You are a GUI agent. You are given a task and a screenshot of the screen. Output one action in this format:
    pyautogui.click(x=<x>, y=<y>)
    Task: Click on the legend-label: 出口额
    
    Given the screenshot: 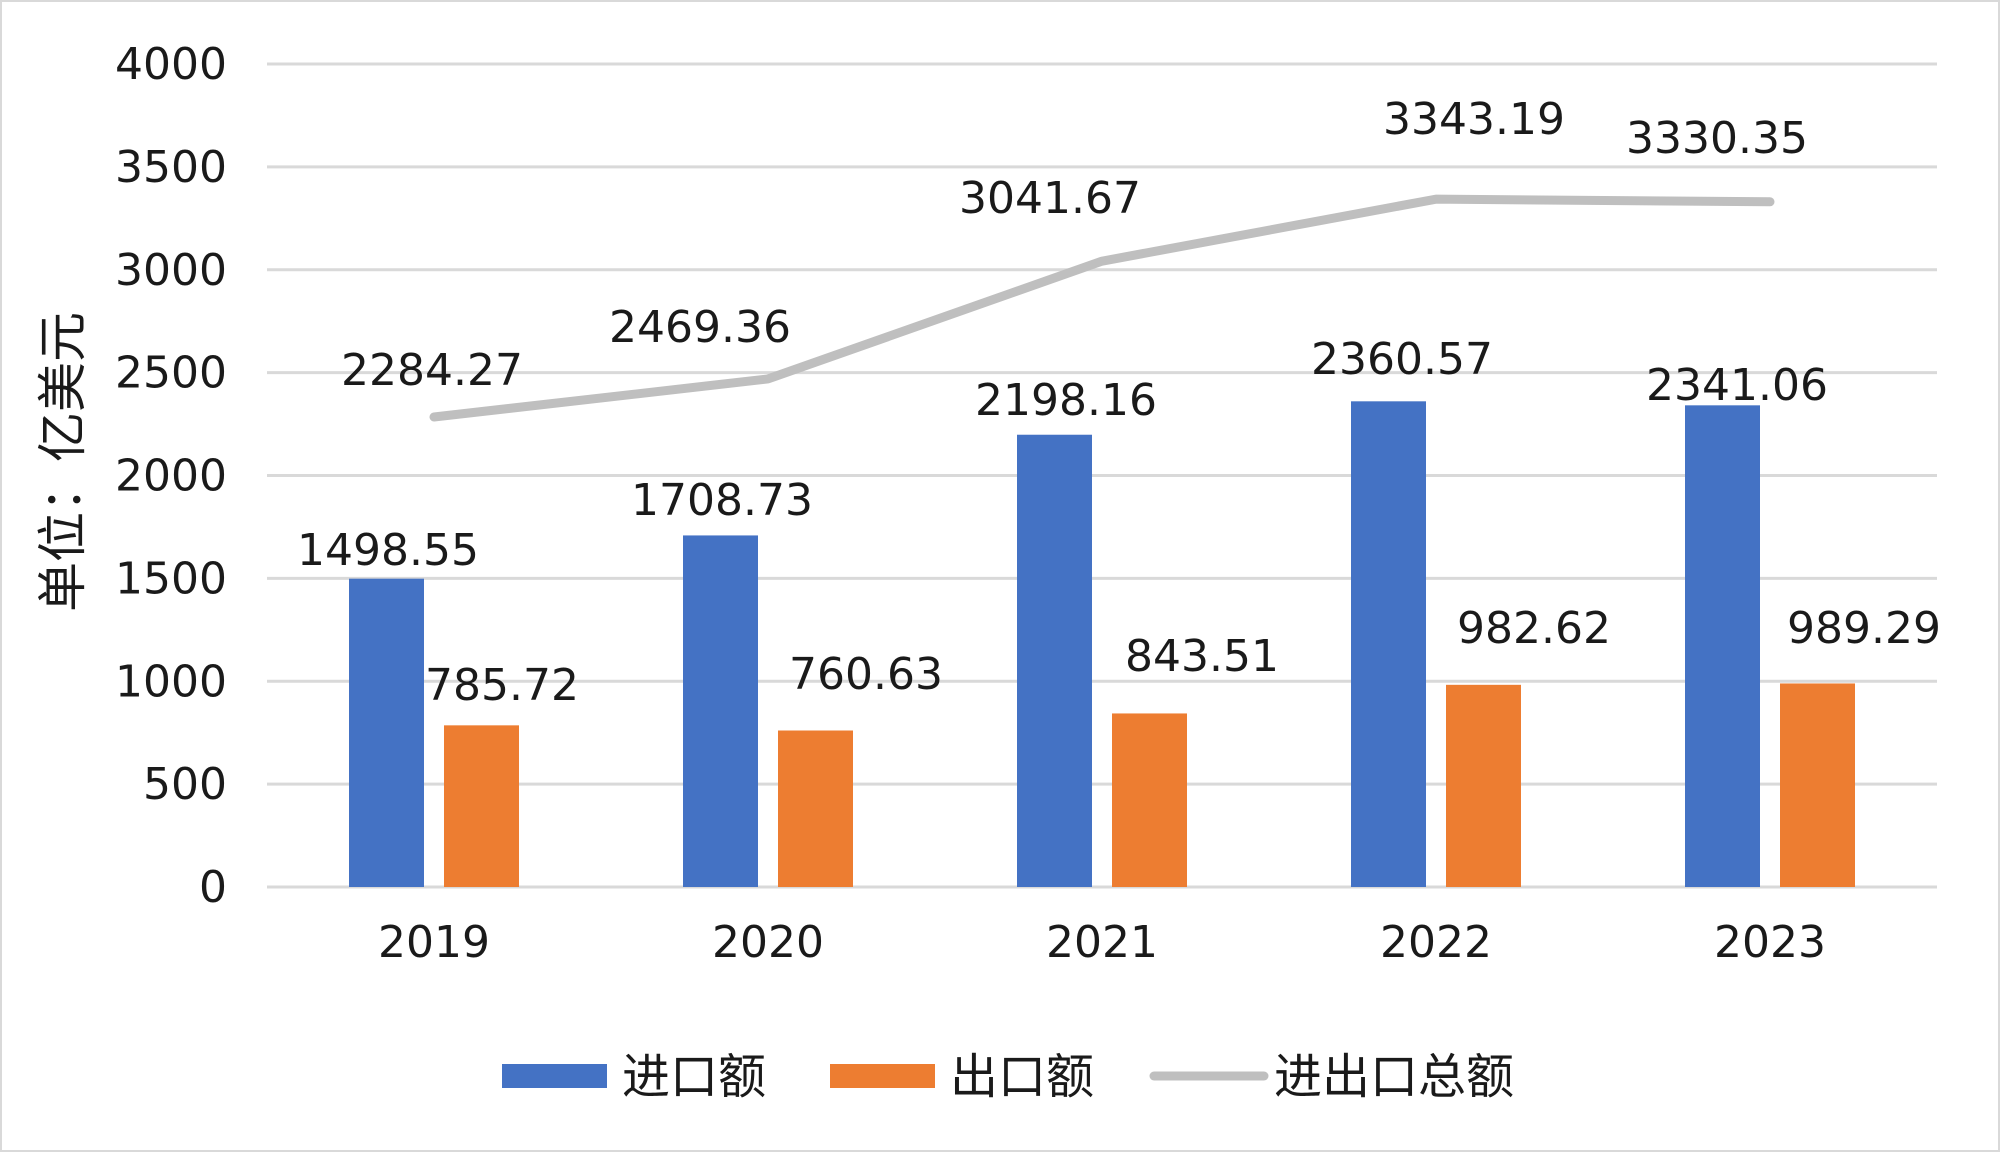 What is the action you would take?
    pyautogui.click(x=1022, y=1077)
    